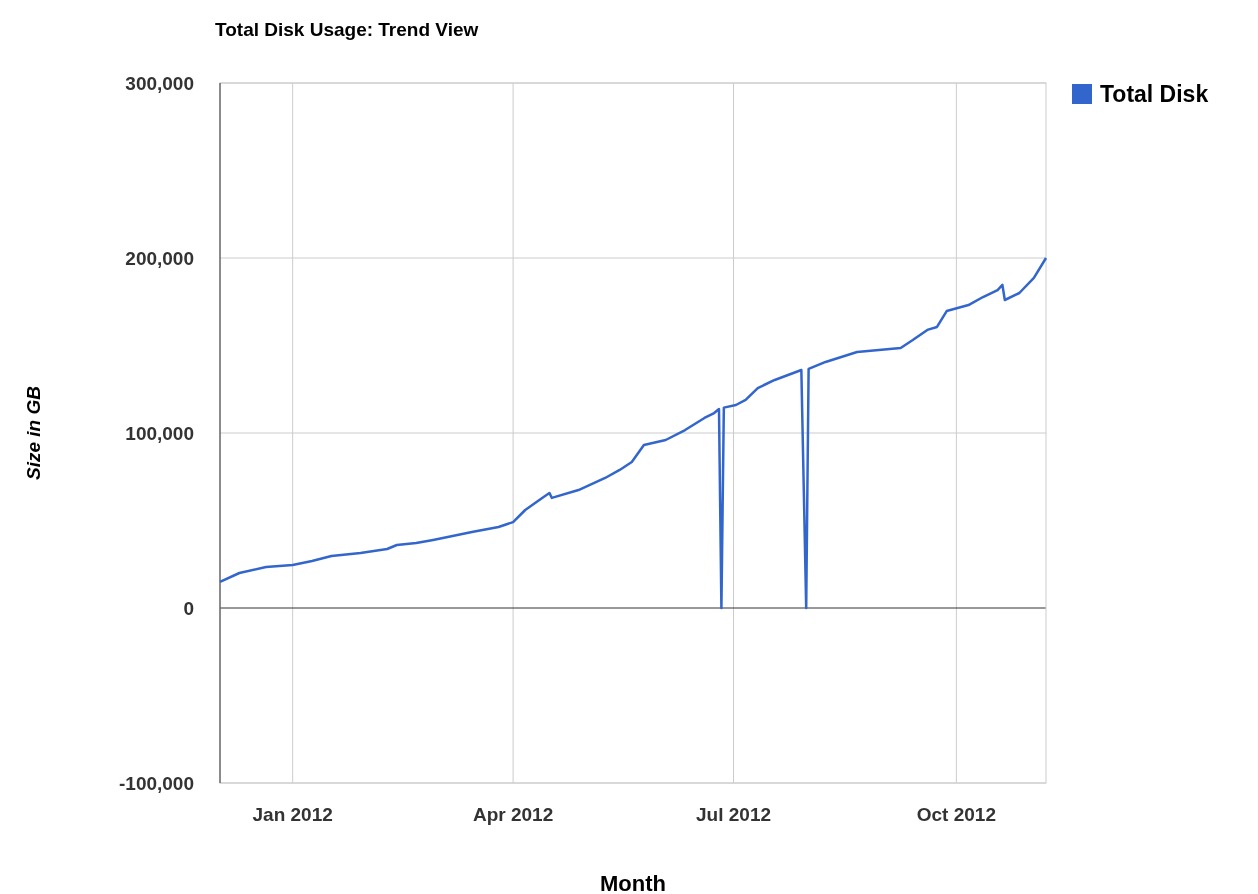 The width and height of the screenshot is (1258, 894). Describe the element at coordinates (1154, 94) in the screenshot. I see `legend-label: Total Disk` at that location.